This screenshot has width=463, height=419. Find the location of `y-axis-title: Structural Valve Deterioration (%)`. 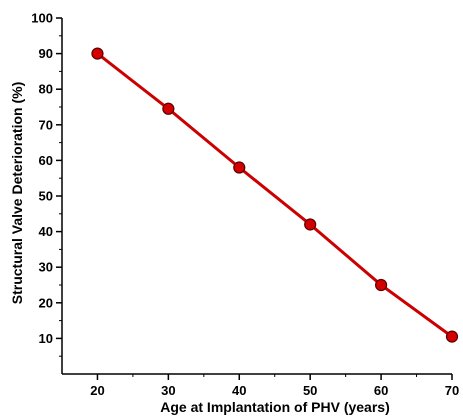

y-axis-title: Structural Valve Deterioration (%) is located at coordinates (17, 193).